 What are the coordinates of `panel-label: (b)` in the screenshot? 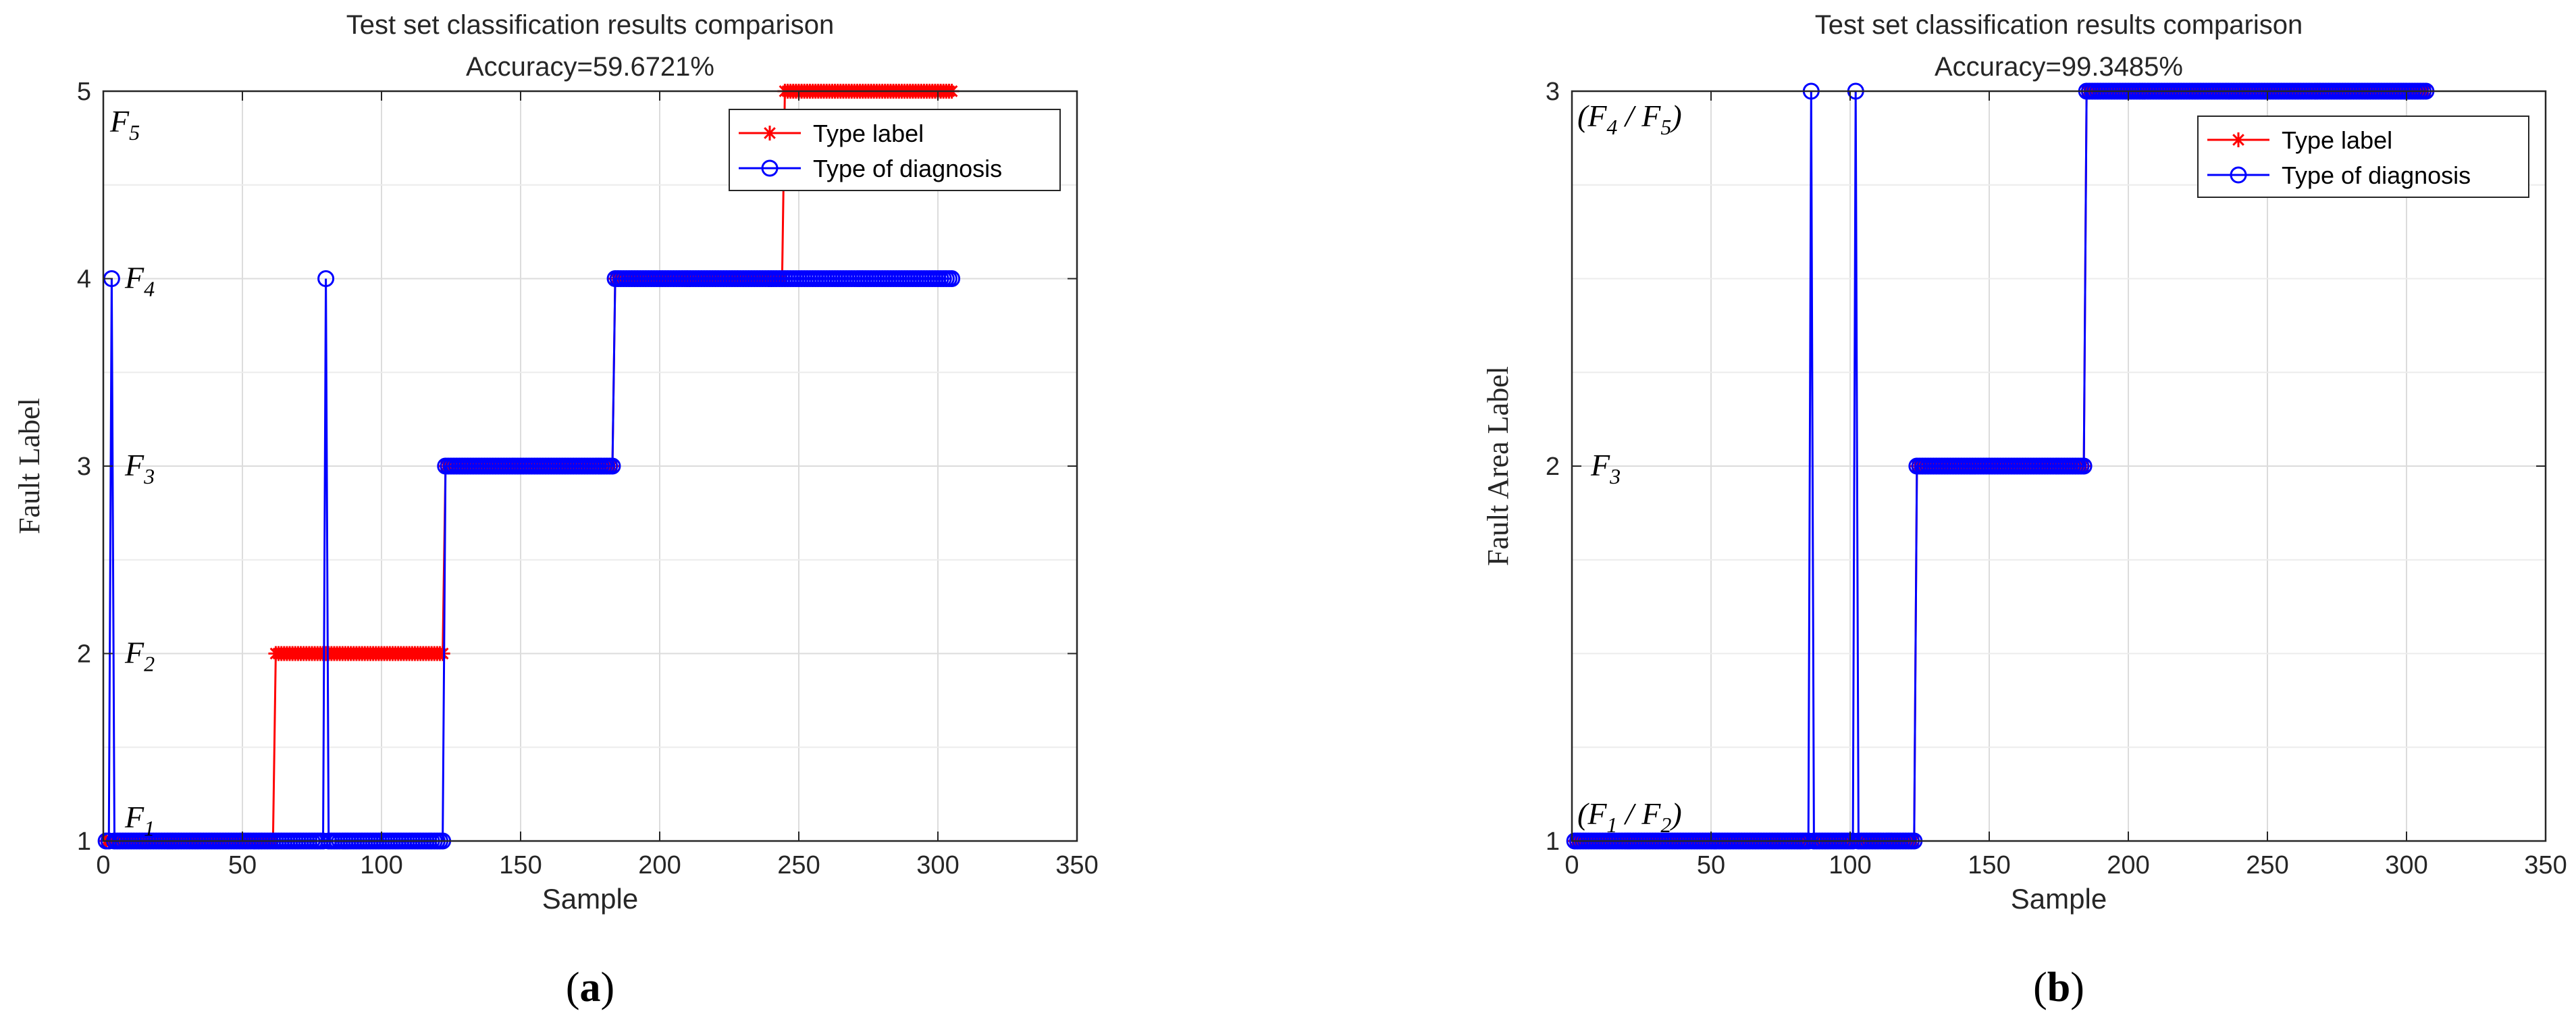 It's located at (2058, 988).